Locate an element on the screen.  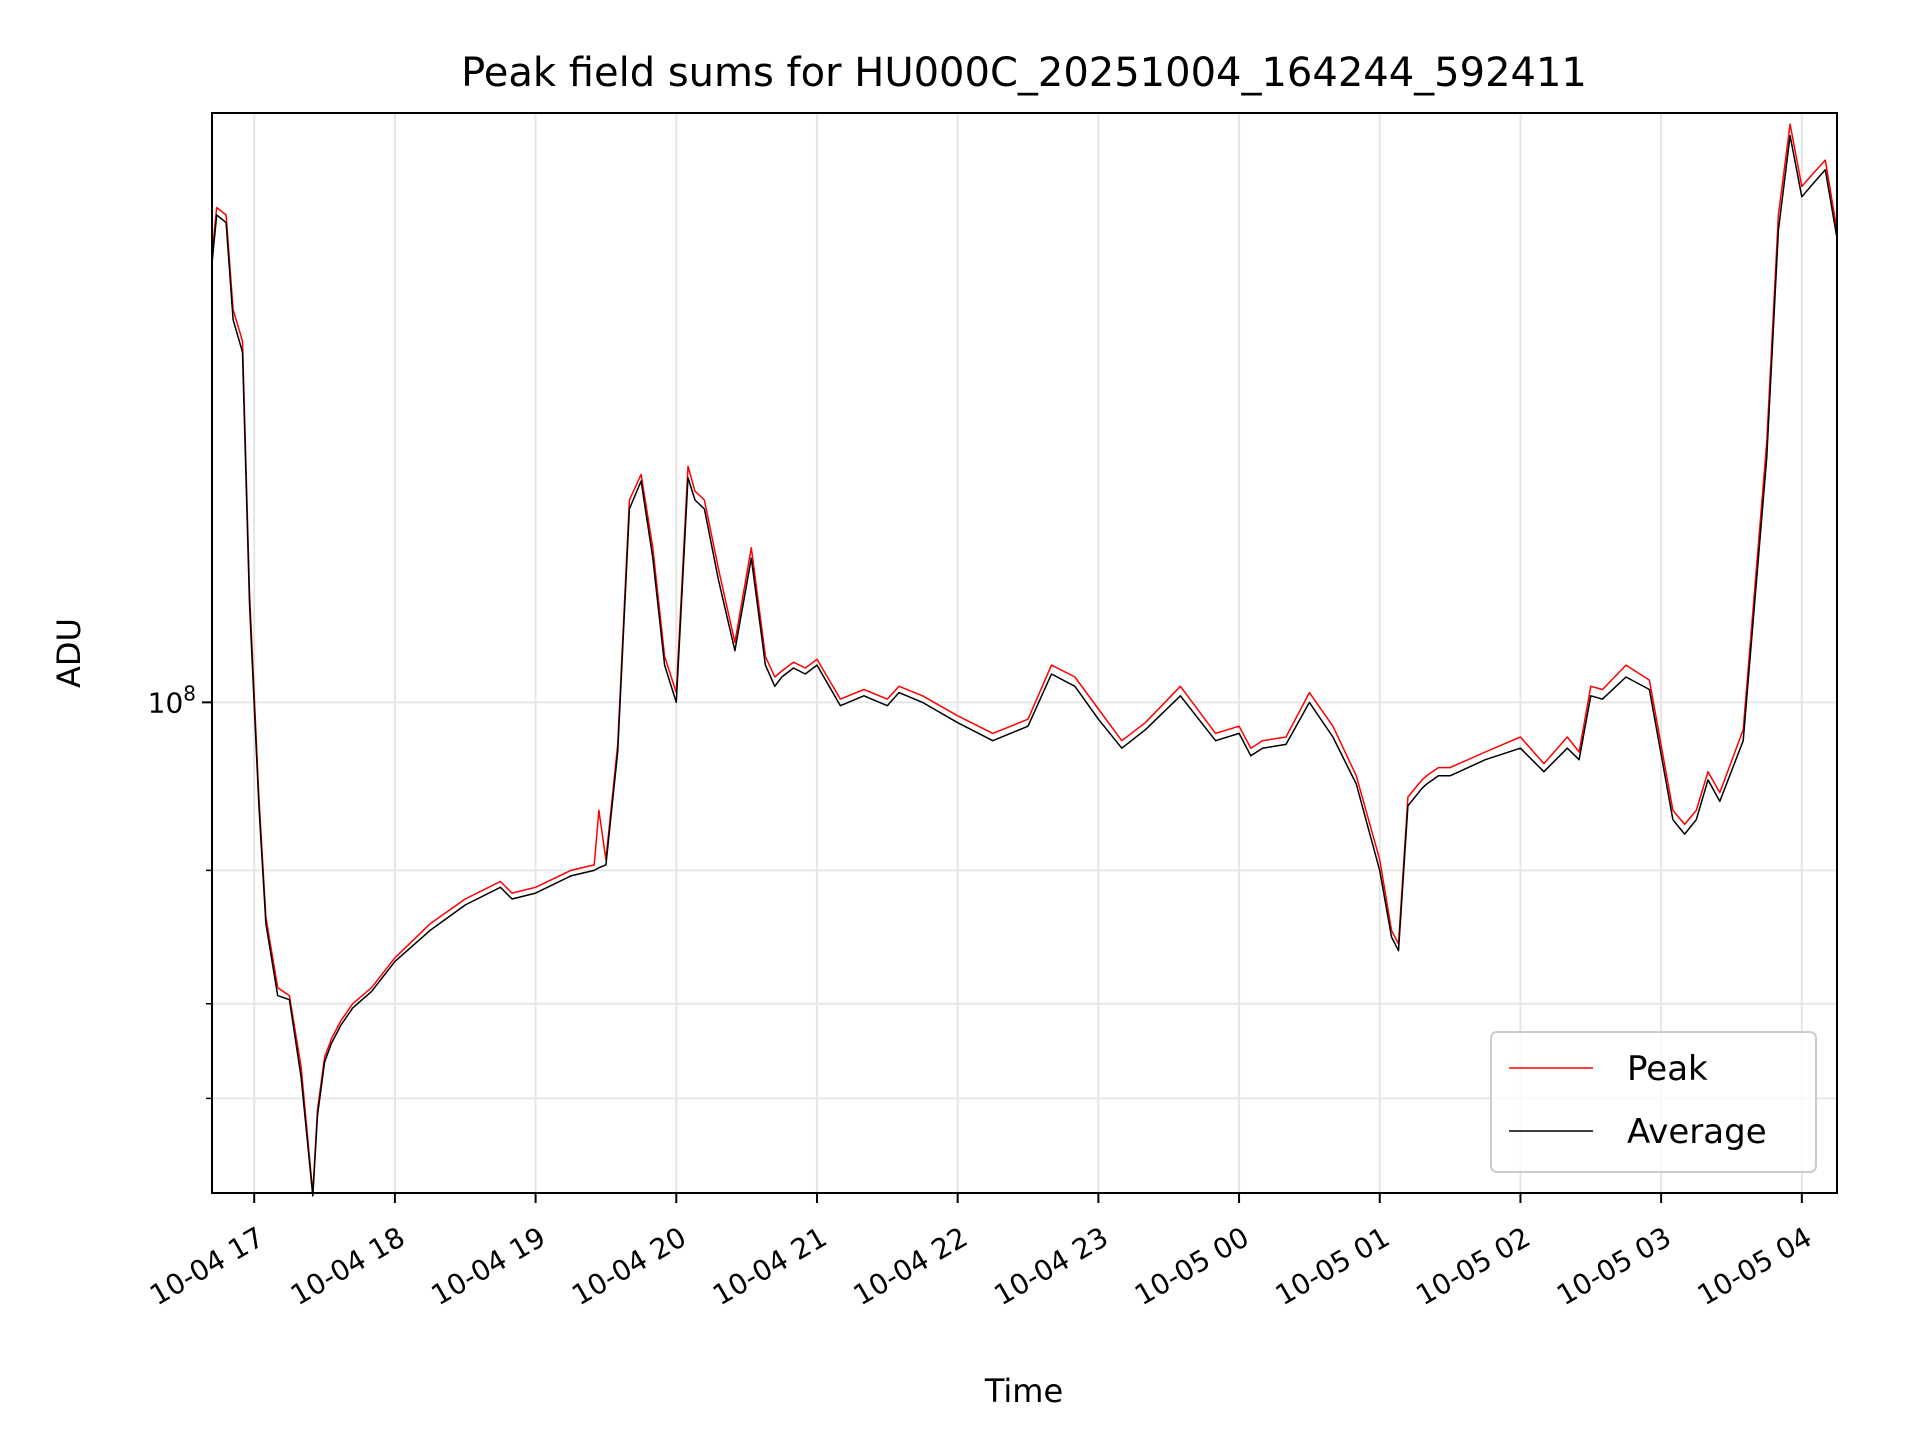
y-axis-ticks: 108 is located at coordinates (180, 890).